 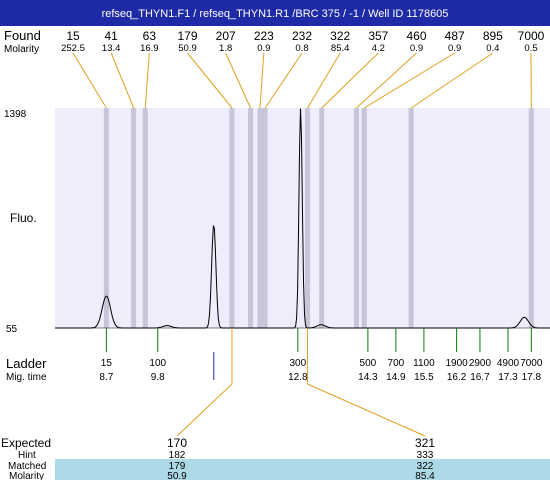 I want to click on found-molarity-label: 50.9, so click(x=187, y=48).